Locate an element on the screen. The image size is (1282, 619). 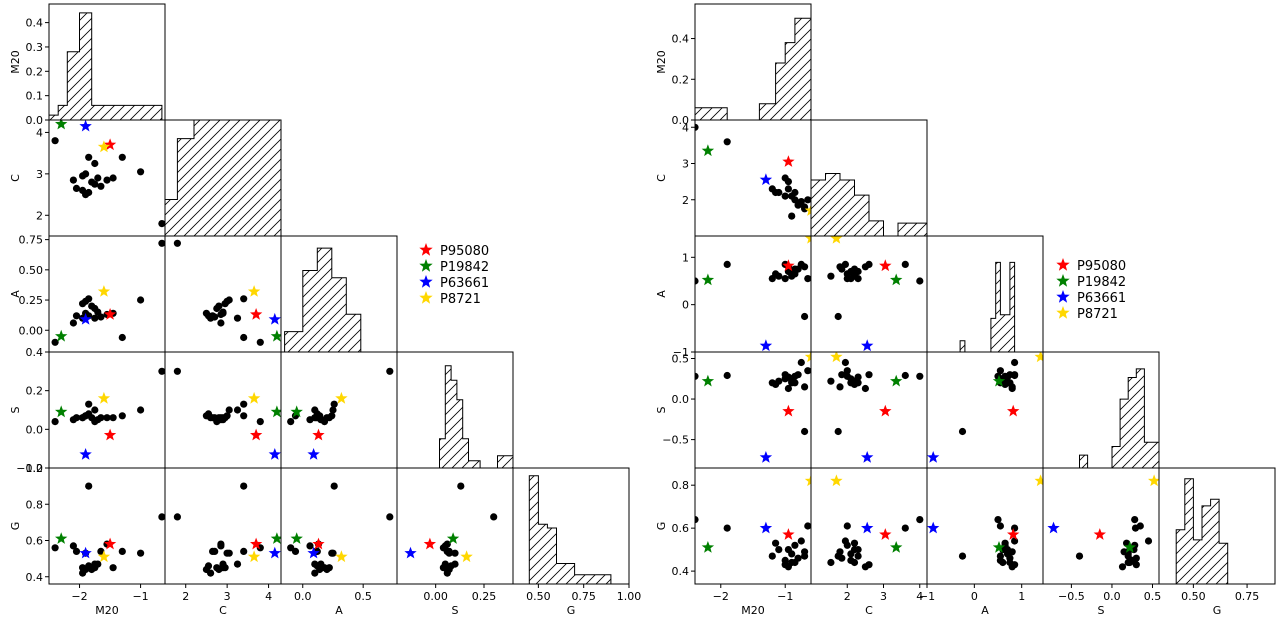
y-axis-label: S is located at coordinates (661, 409).